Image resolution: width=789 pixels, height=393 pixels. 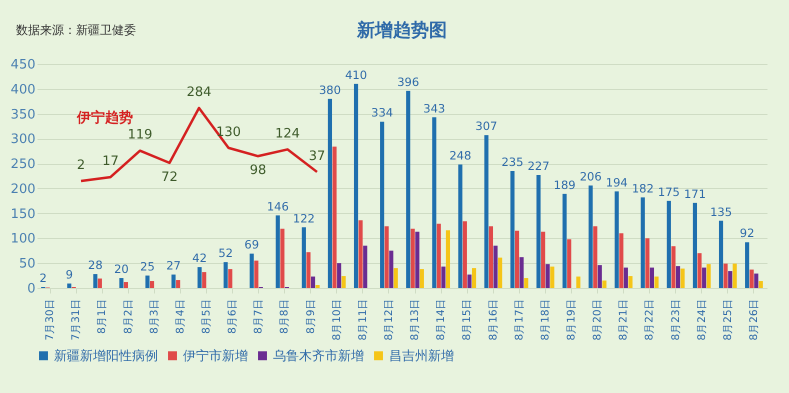 What do you see at coordinates (180, 316) in the screenshot?
I see `x-tick-label: 8月4日` at bounding box center [180, 316].